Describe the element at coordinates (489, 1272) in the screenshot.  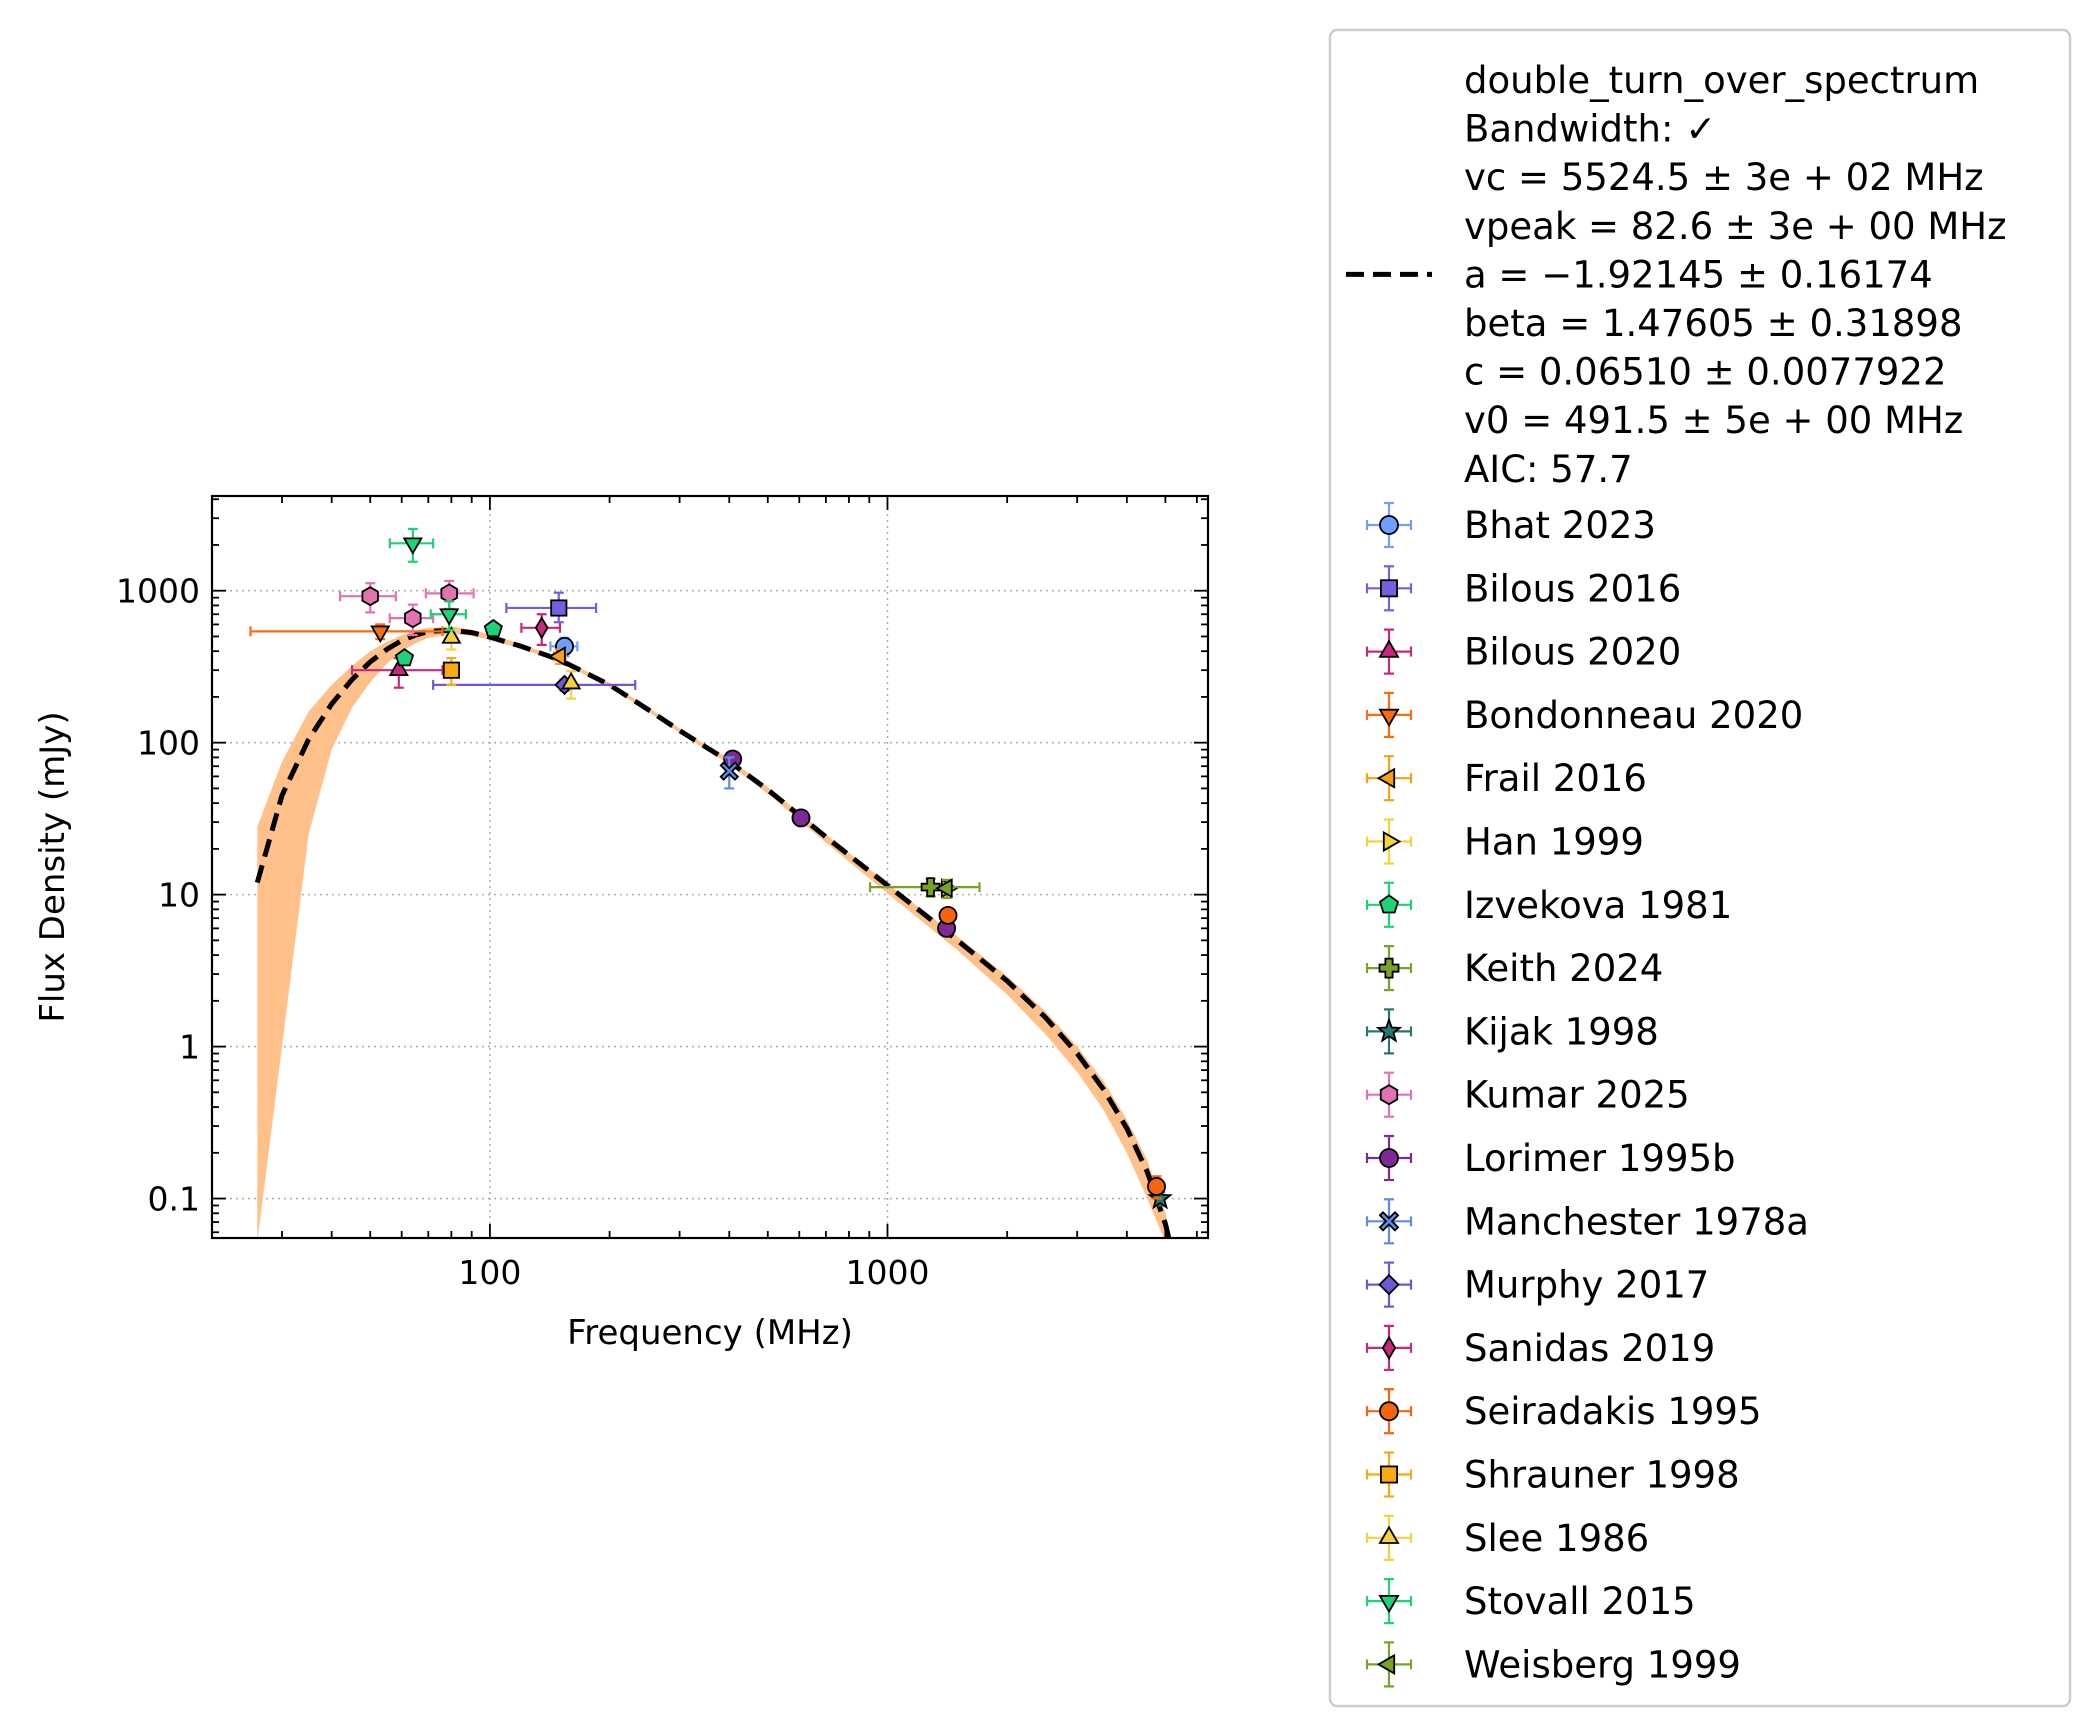
I see `x-tick-label-0: 100` at that location.